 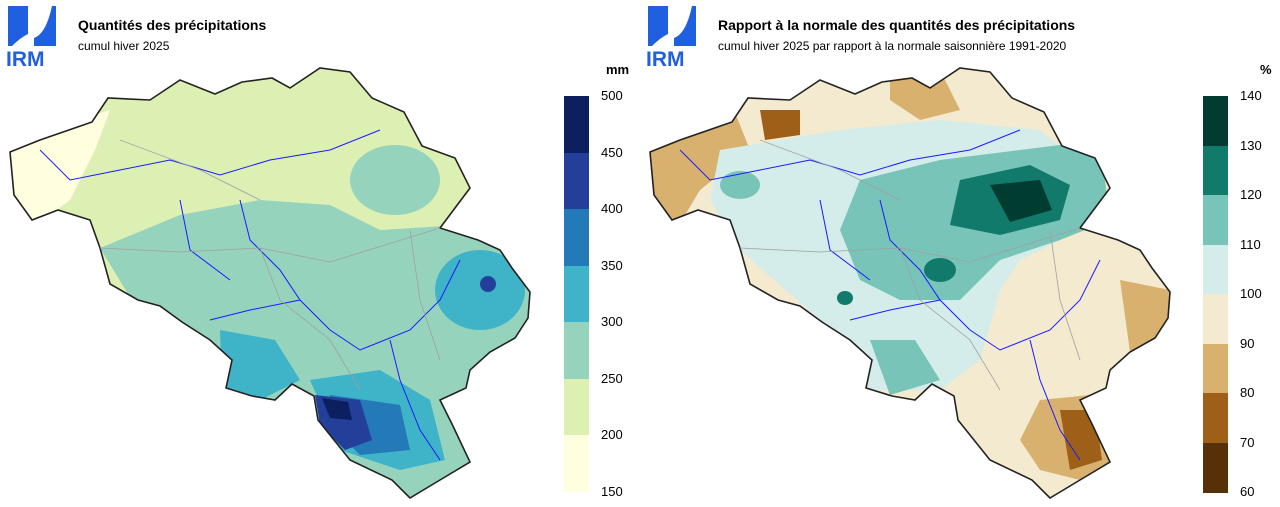 What do you see at coordinates (1247, 491) in the screenshot?
I see `legend-tick-label: 60` at bounding box center [1247, 491].